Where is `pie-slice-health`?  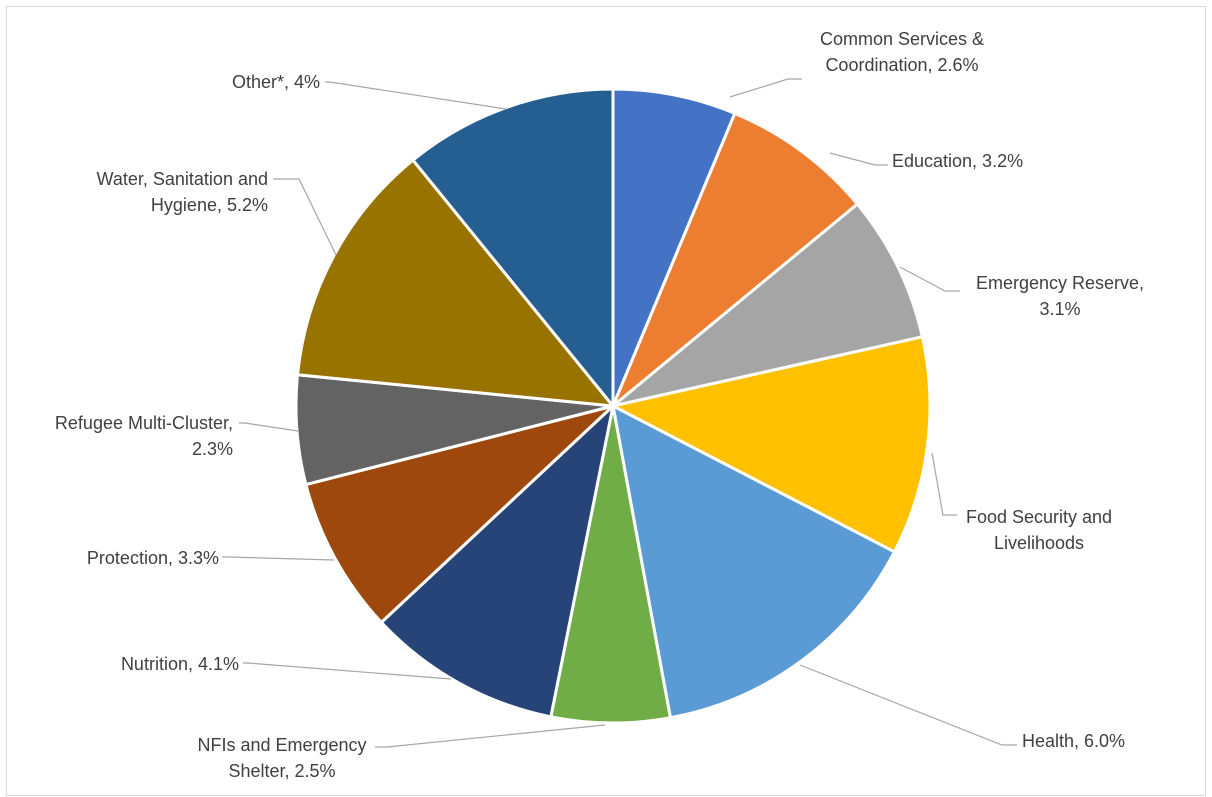
pie-slice-health is located at coordinates (753, 561).